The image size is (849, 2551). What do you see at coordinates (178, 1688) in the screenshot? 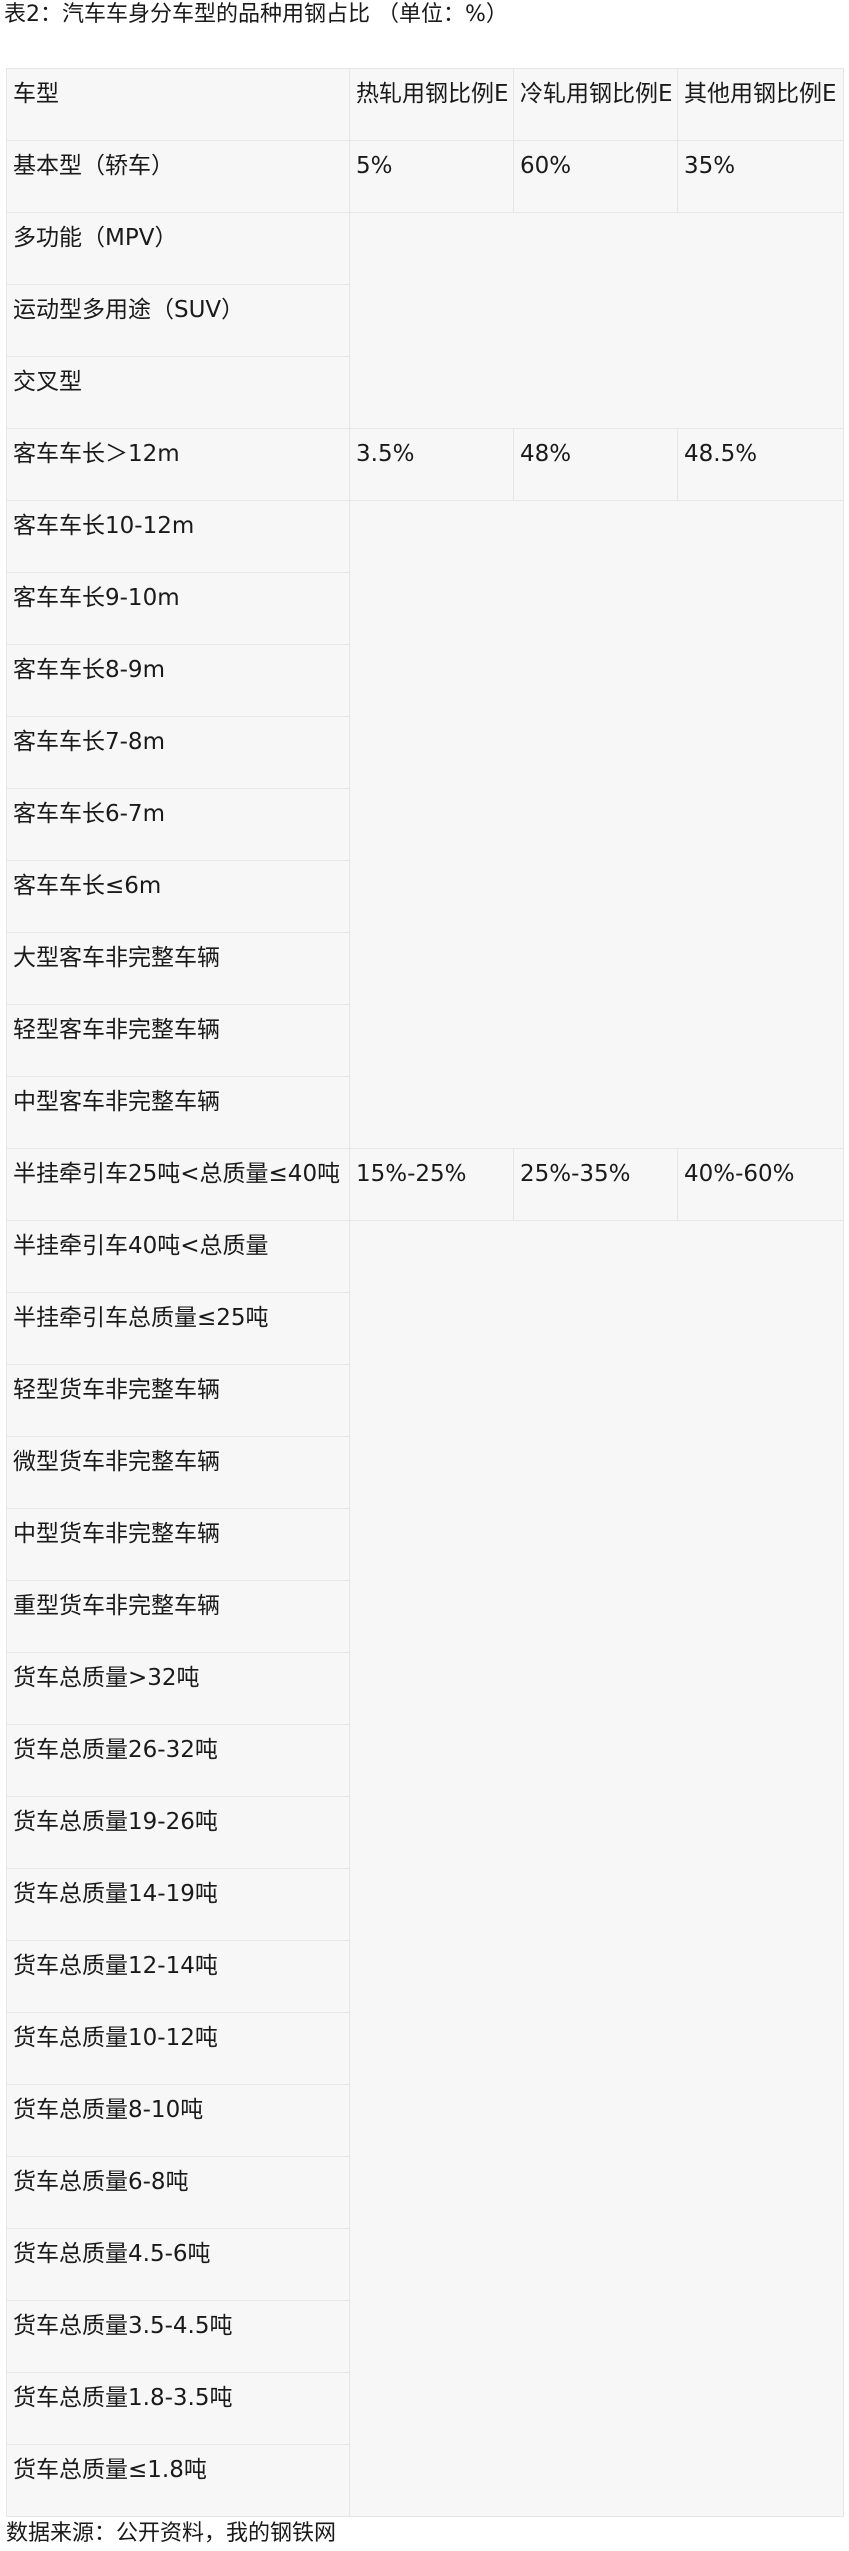
I see `vehicle-type-cell: 货车总质量>32吨` at bounding box center [178, 1688].